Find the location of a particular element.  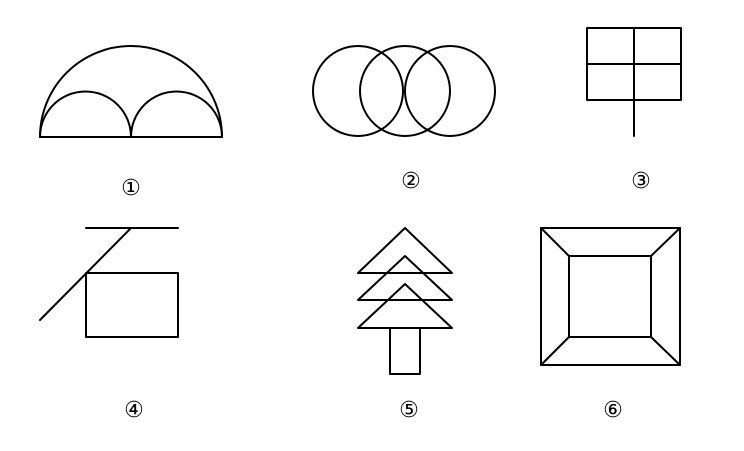

figure-5-trunk is located at coordinates (405, 351).